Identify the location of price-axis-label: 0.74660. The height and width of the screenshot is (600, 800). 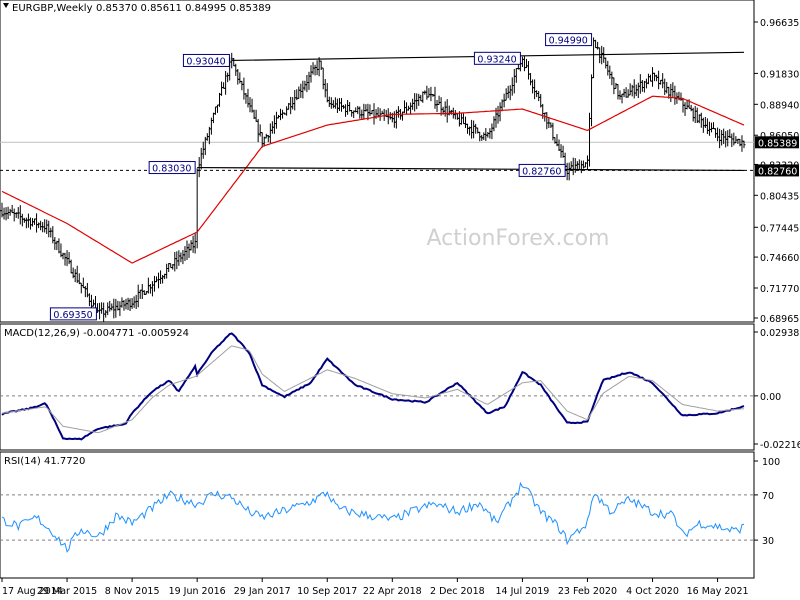
(779, 258).